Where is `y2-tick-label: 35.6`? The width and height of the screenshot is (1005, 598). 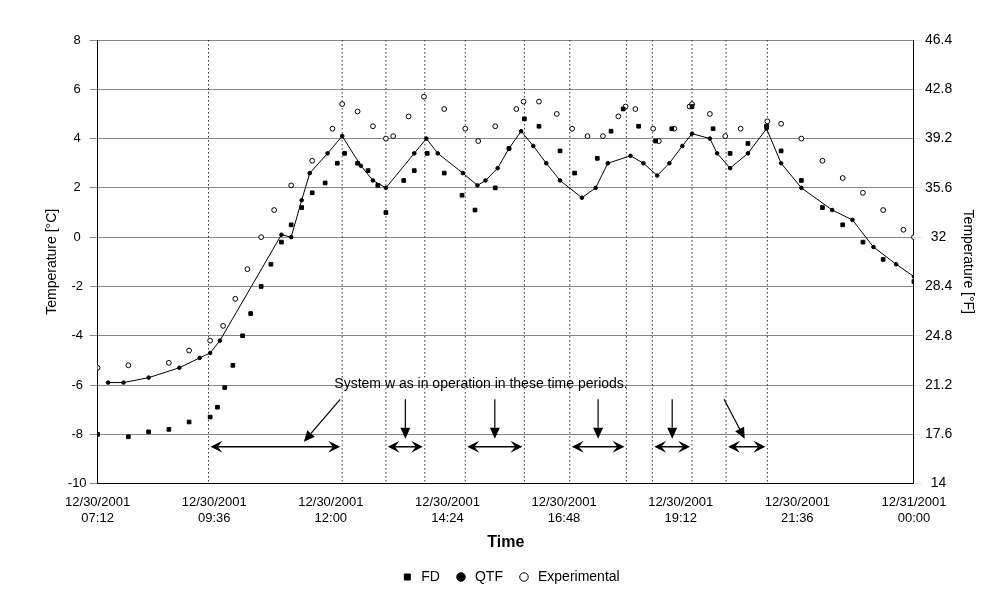 y2-tick-label: 35.6 is located at coordinates (938, 186).